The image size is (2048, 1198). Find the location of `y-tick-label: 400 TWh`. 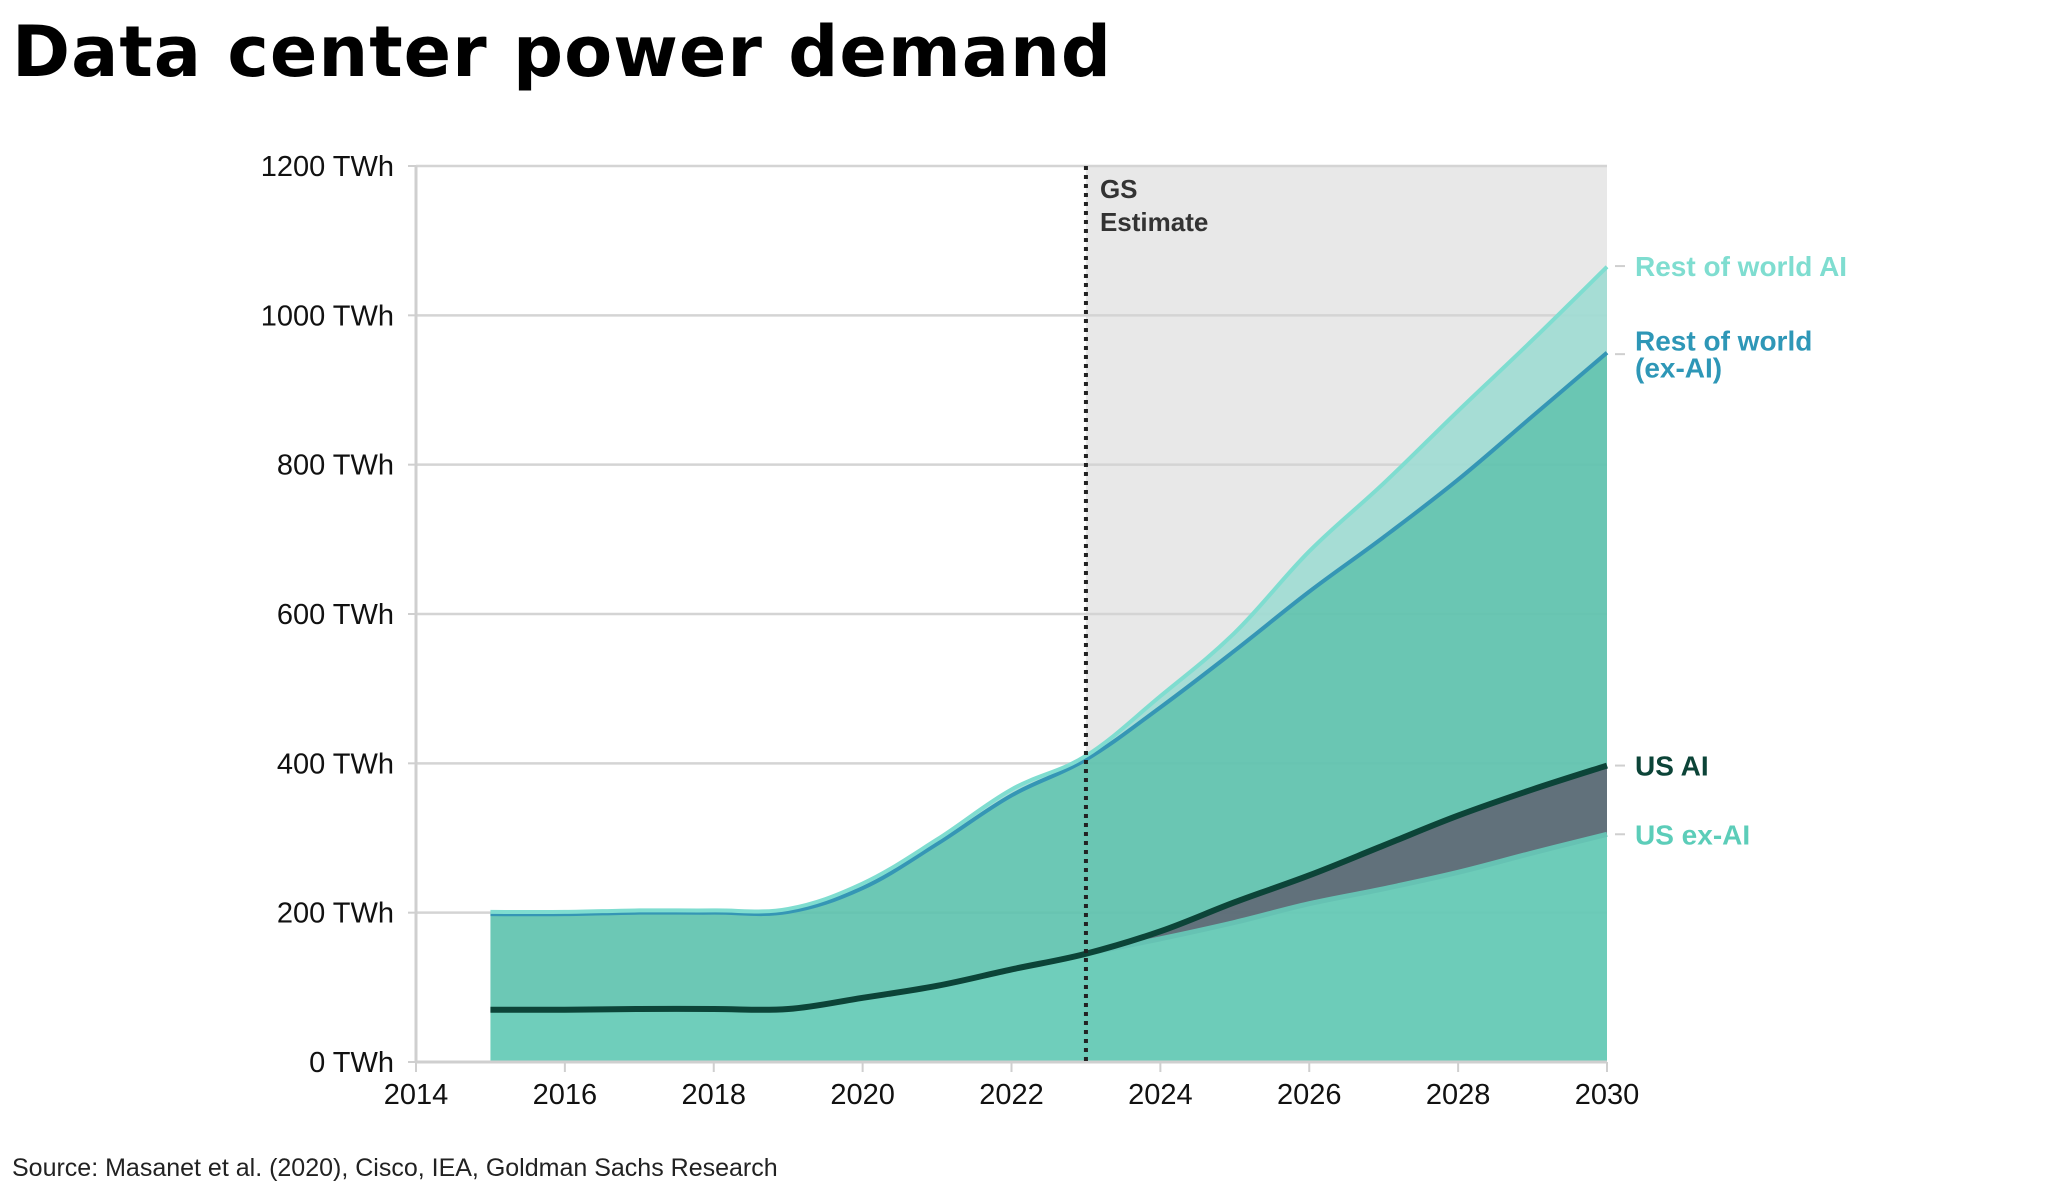

y-tick-label: 400 TWh is located at coordinates (335, 764).